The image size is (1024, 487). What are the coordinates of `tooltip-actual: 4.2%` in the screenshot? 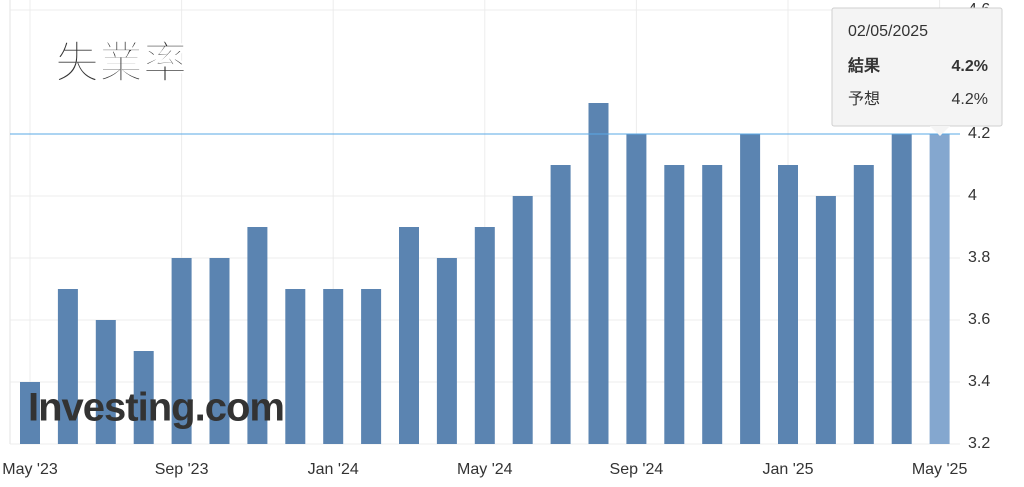 It's located at (970, 66).